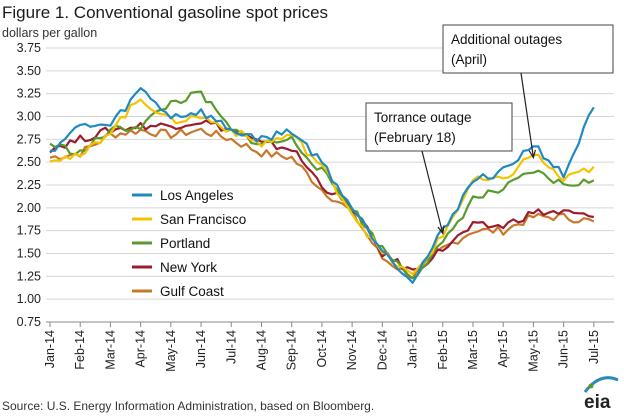  What do you see at coordinates (29, 94) in the screenshot?
I see `y-tick-label: 3.25` at bounding box center [29, 94].